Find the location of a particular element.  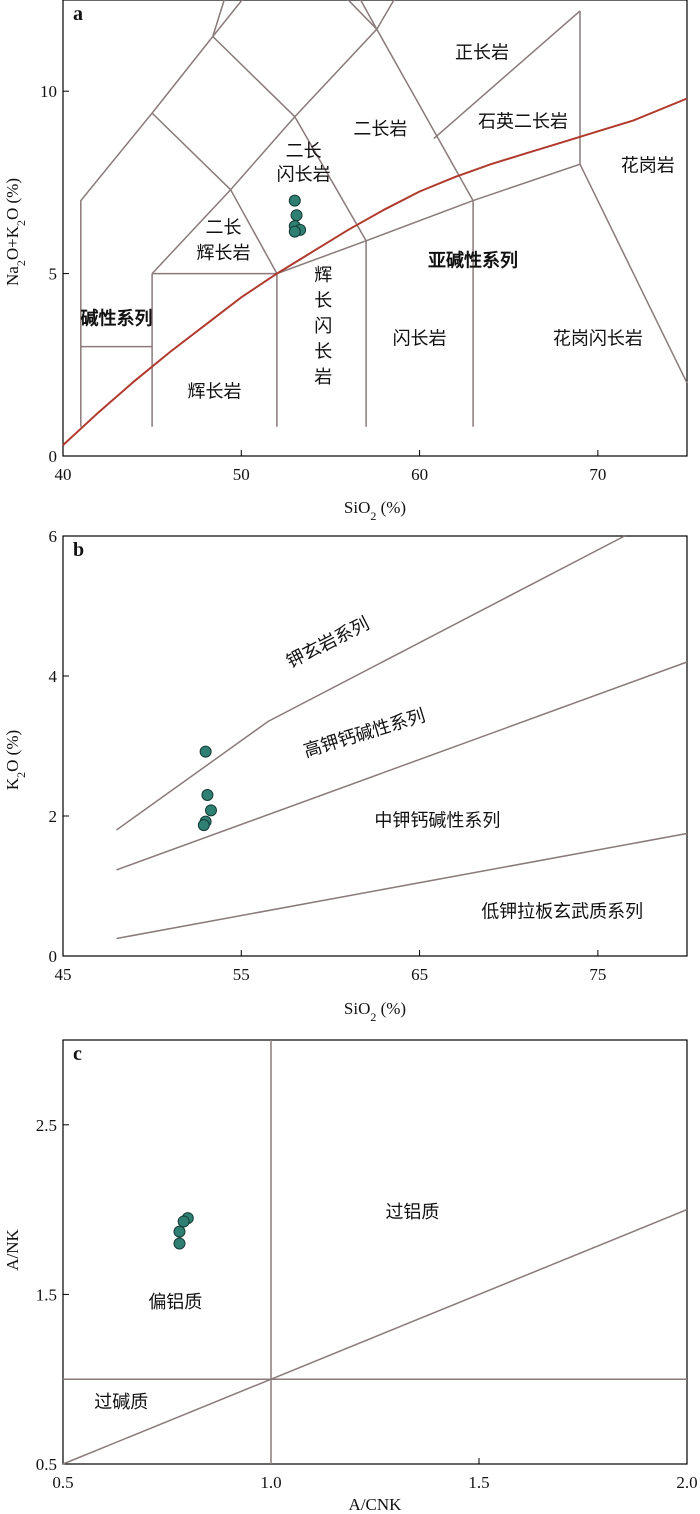

axis-label-part: Na is located at coordinates (12, 276).